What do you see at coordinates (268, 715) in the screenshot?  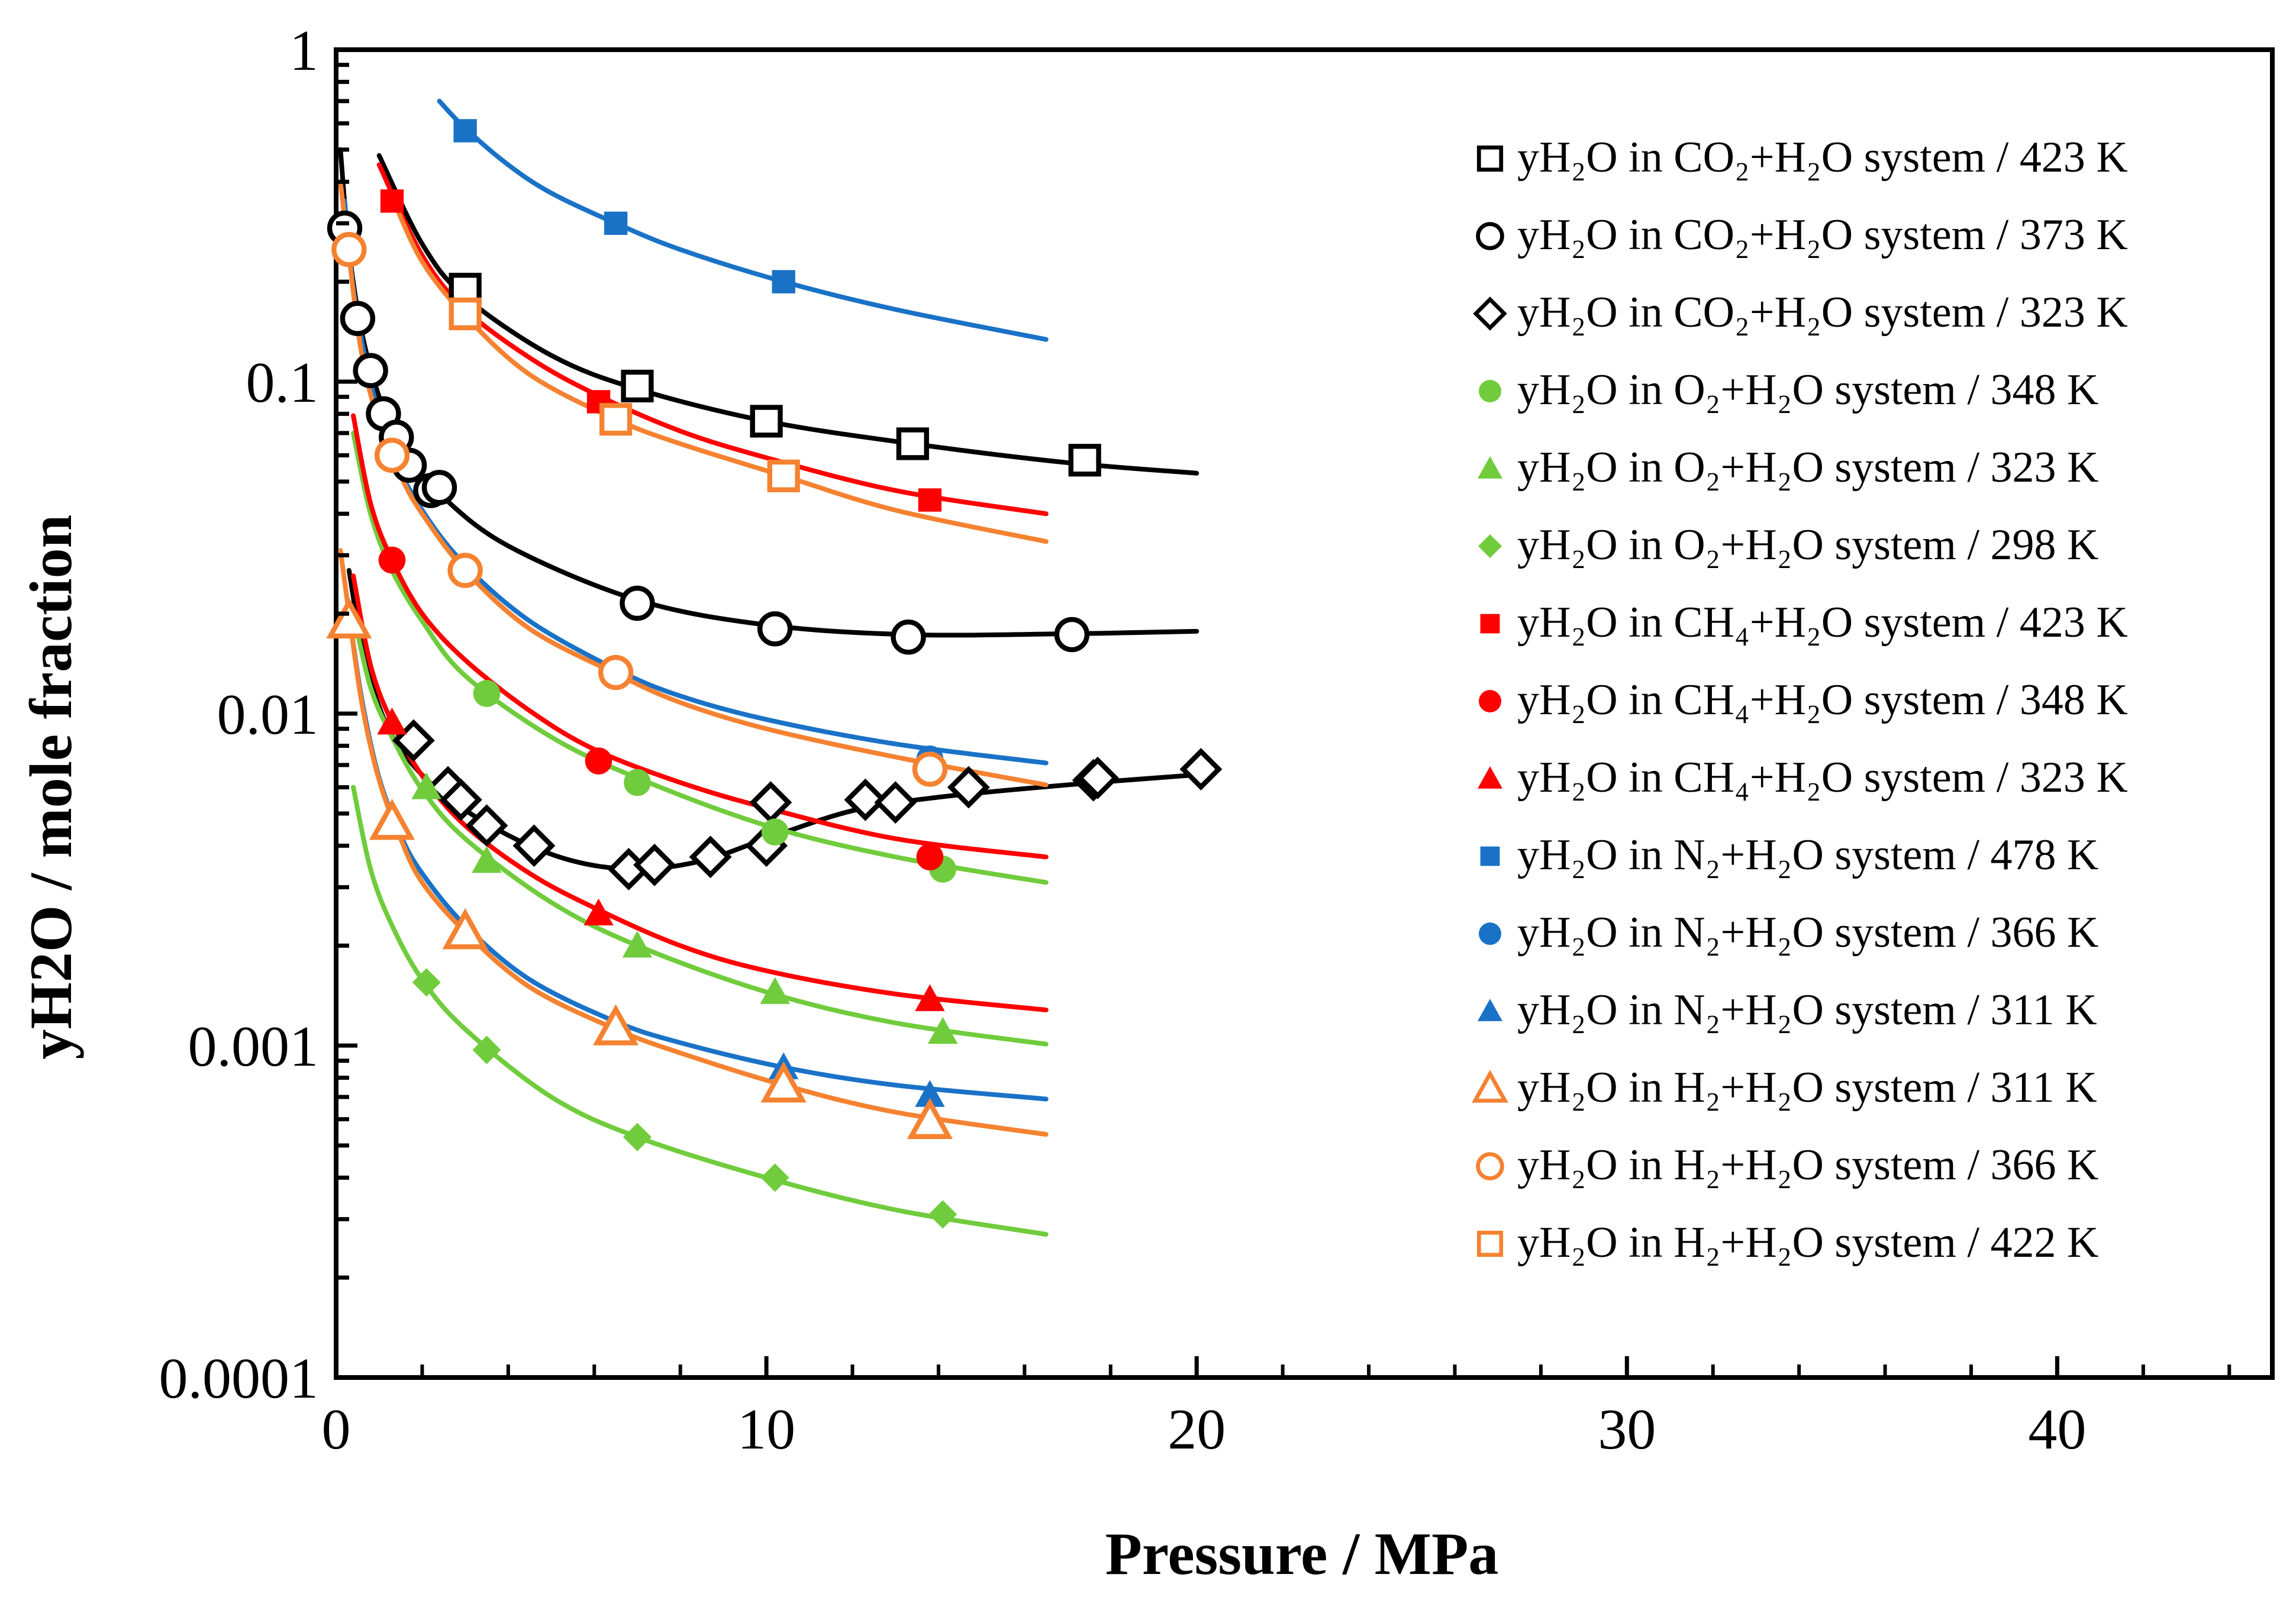 I see `y-tick-label: 0.01` at bounding box center [268, 715].